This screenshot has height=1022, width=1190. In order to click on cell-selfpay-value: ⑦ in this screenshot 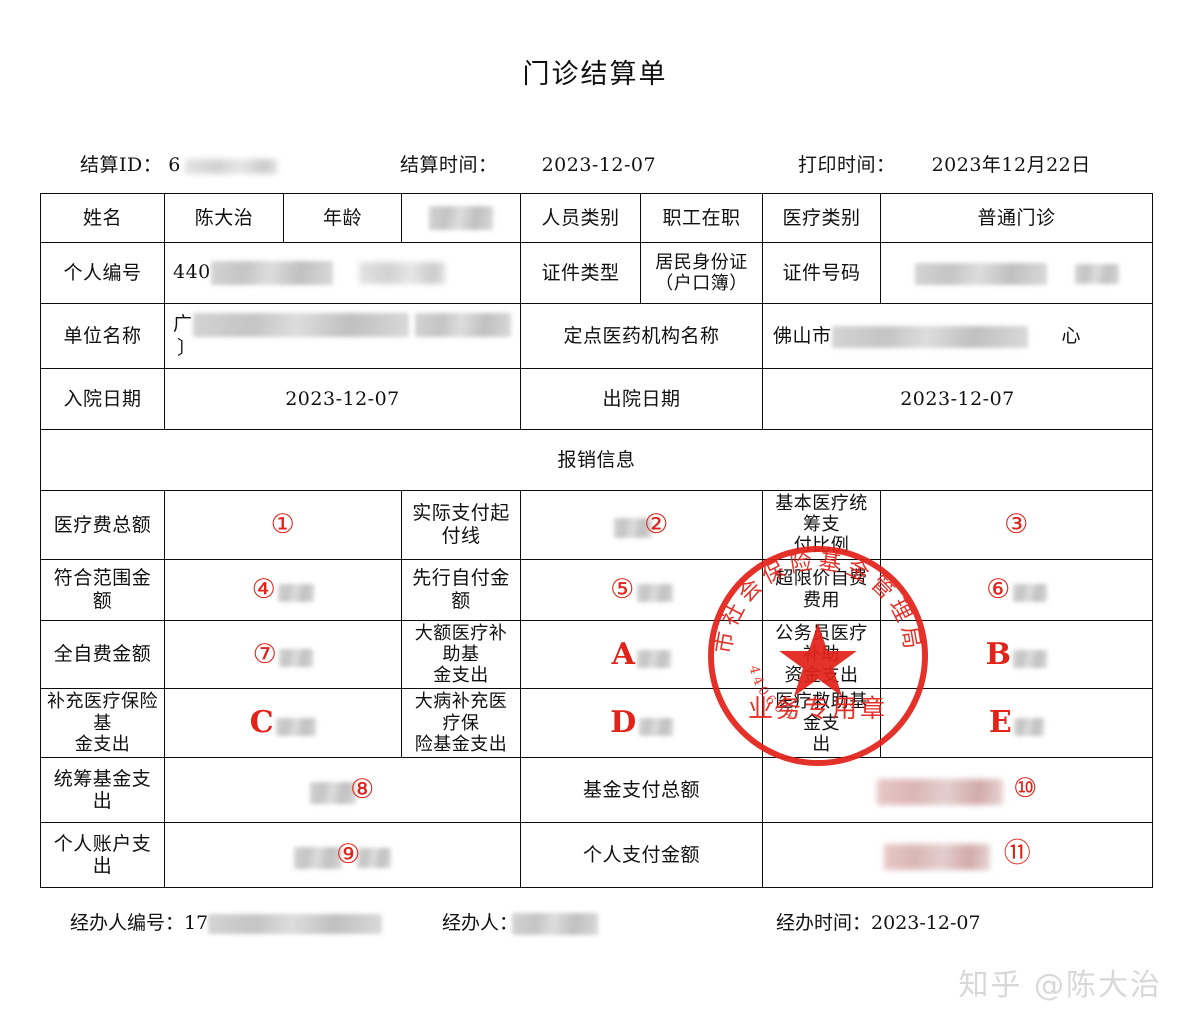, I will do `click(283, 654)`.